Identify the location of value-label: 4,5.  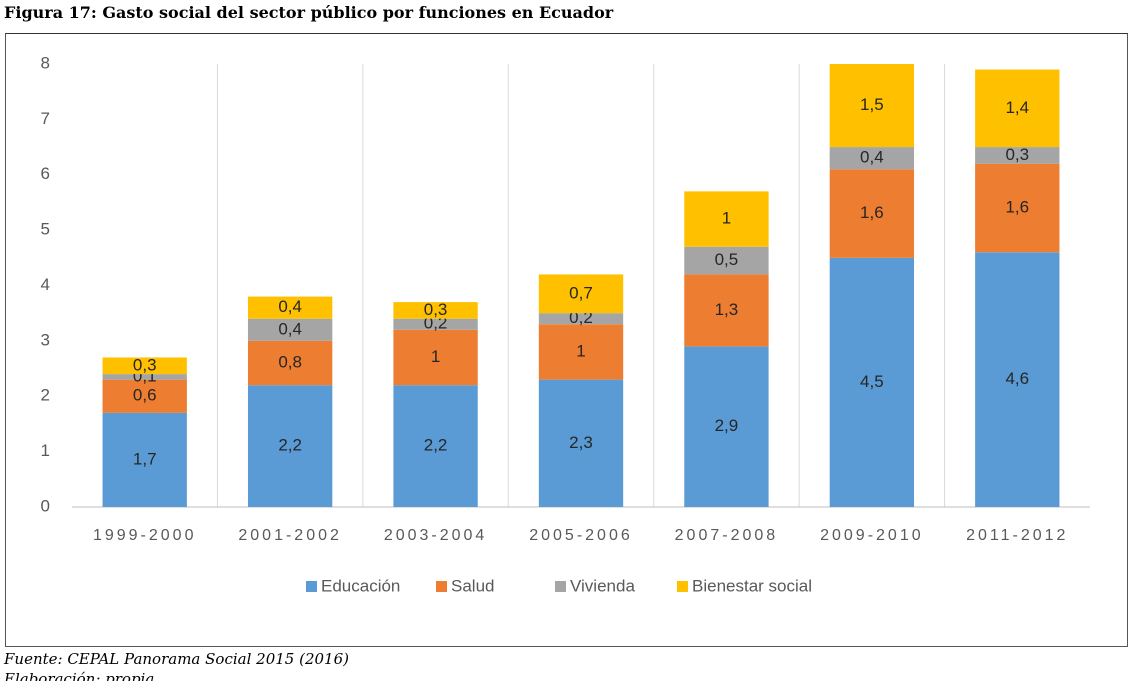
(872, 381).